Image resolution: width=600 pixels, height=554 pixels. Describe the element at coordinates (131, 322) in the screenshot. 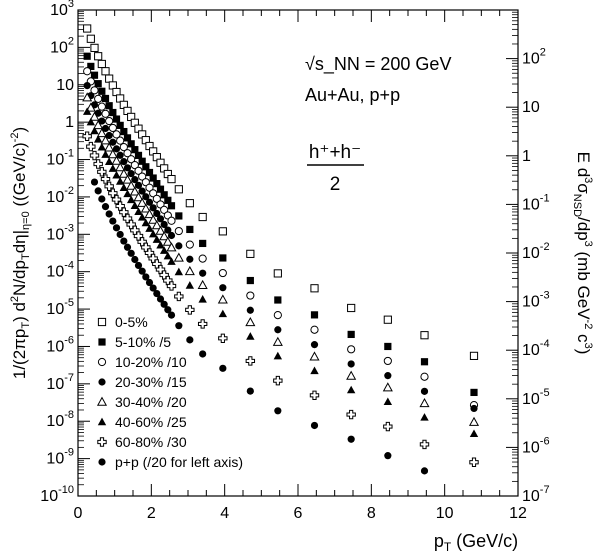

I see `legend-label: 0-5%` at that location.